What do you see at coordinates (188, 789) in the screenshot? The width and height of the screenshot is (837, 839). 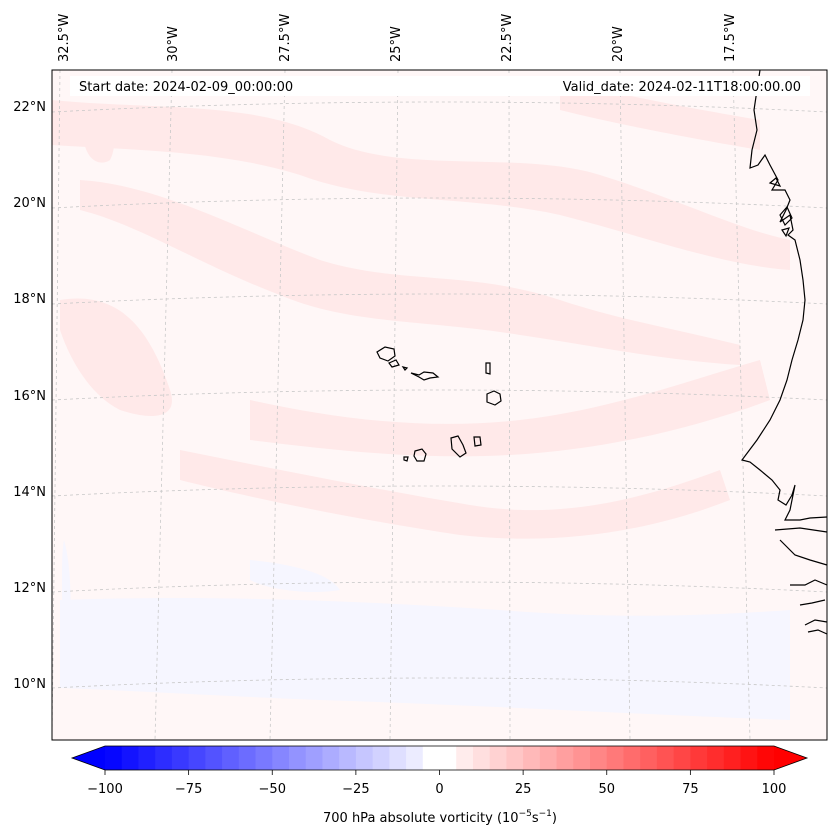 I see `colorbar-tick-label: −75` at bounding box center [188, 789].